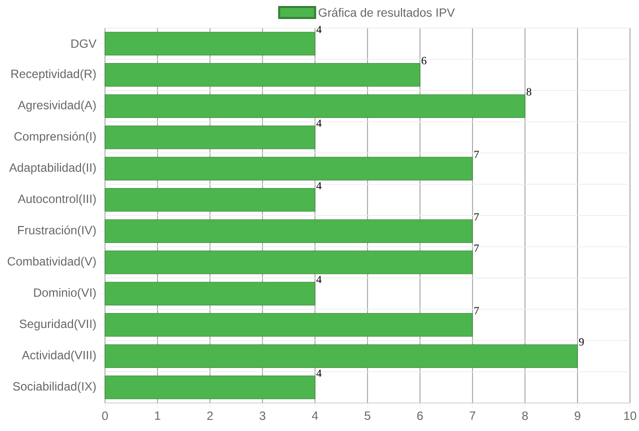 The image size is (639, 431). What do you see at coordinates (57, 200) in the screenshot?
I see `y-tick-label: Autocontrol(III)` at bounding box center [57, 200].